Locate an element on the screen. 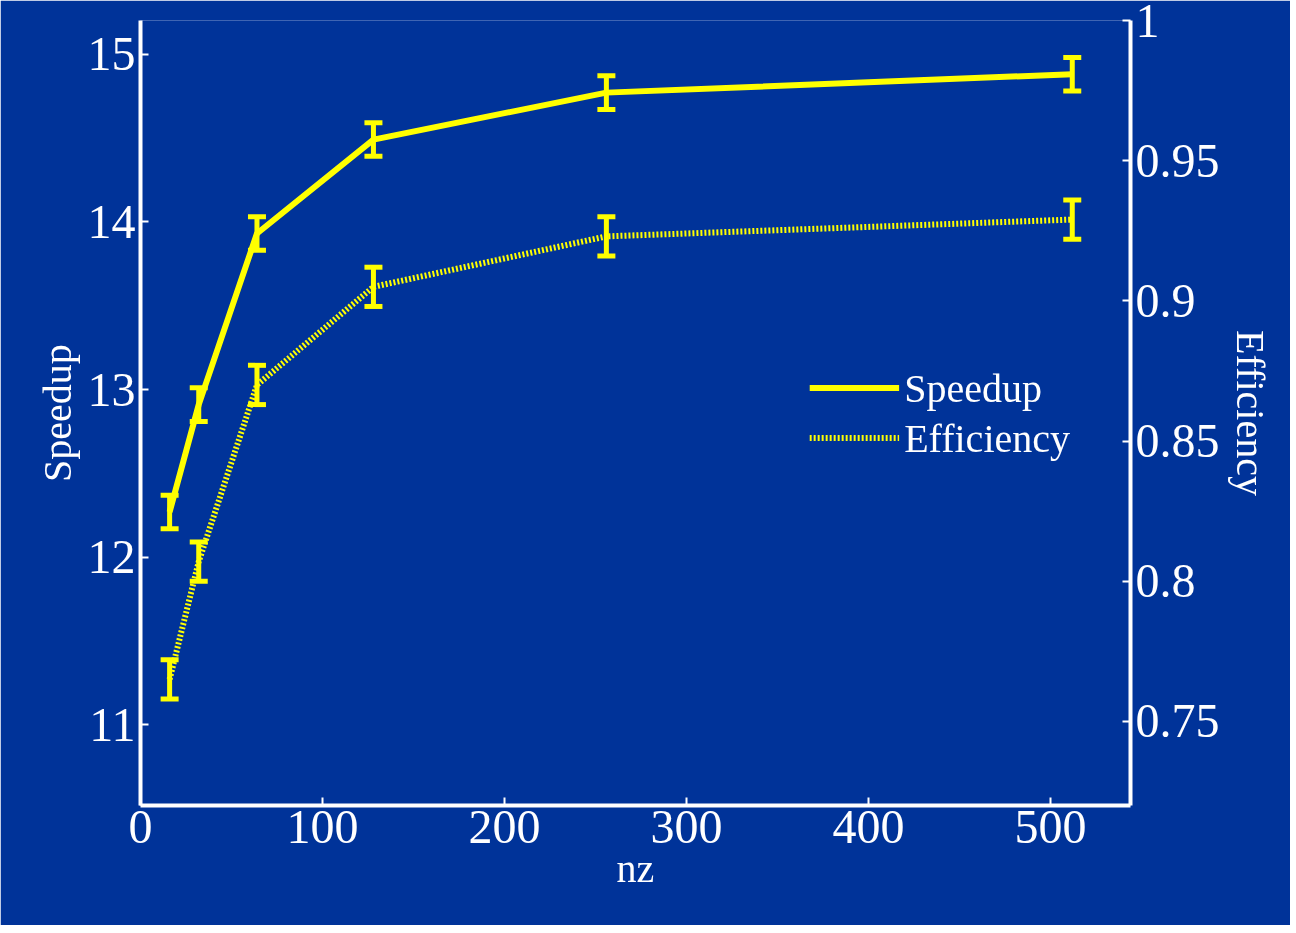 The image size is (1296, 933). y2-axis-title: Efficiency is located at coordinates (1250, 413).